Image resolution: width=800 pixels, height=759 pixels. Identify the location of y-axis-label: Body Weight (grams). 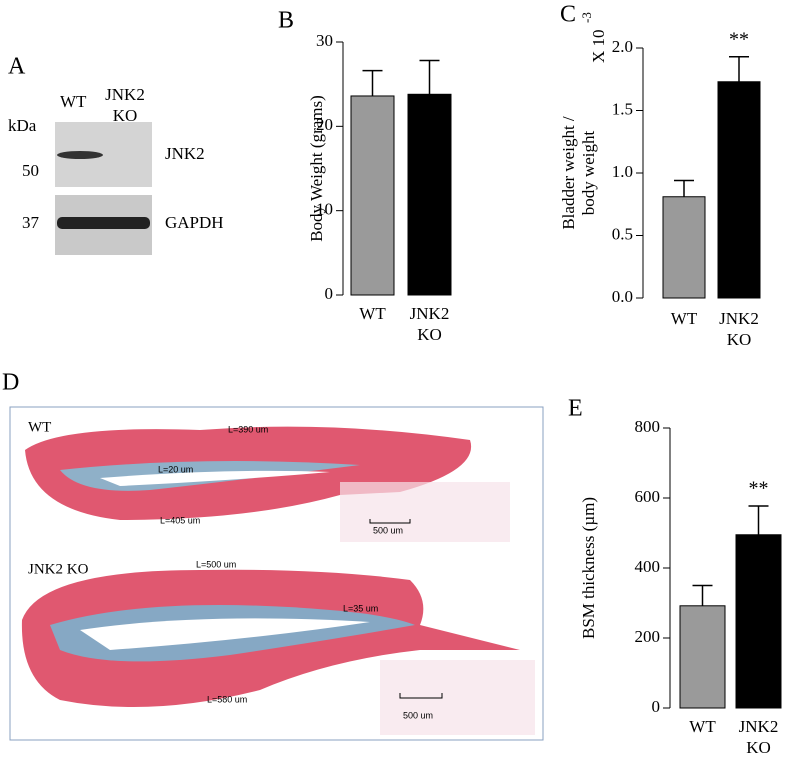
(316, 168).